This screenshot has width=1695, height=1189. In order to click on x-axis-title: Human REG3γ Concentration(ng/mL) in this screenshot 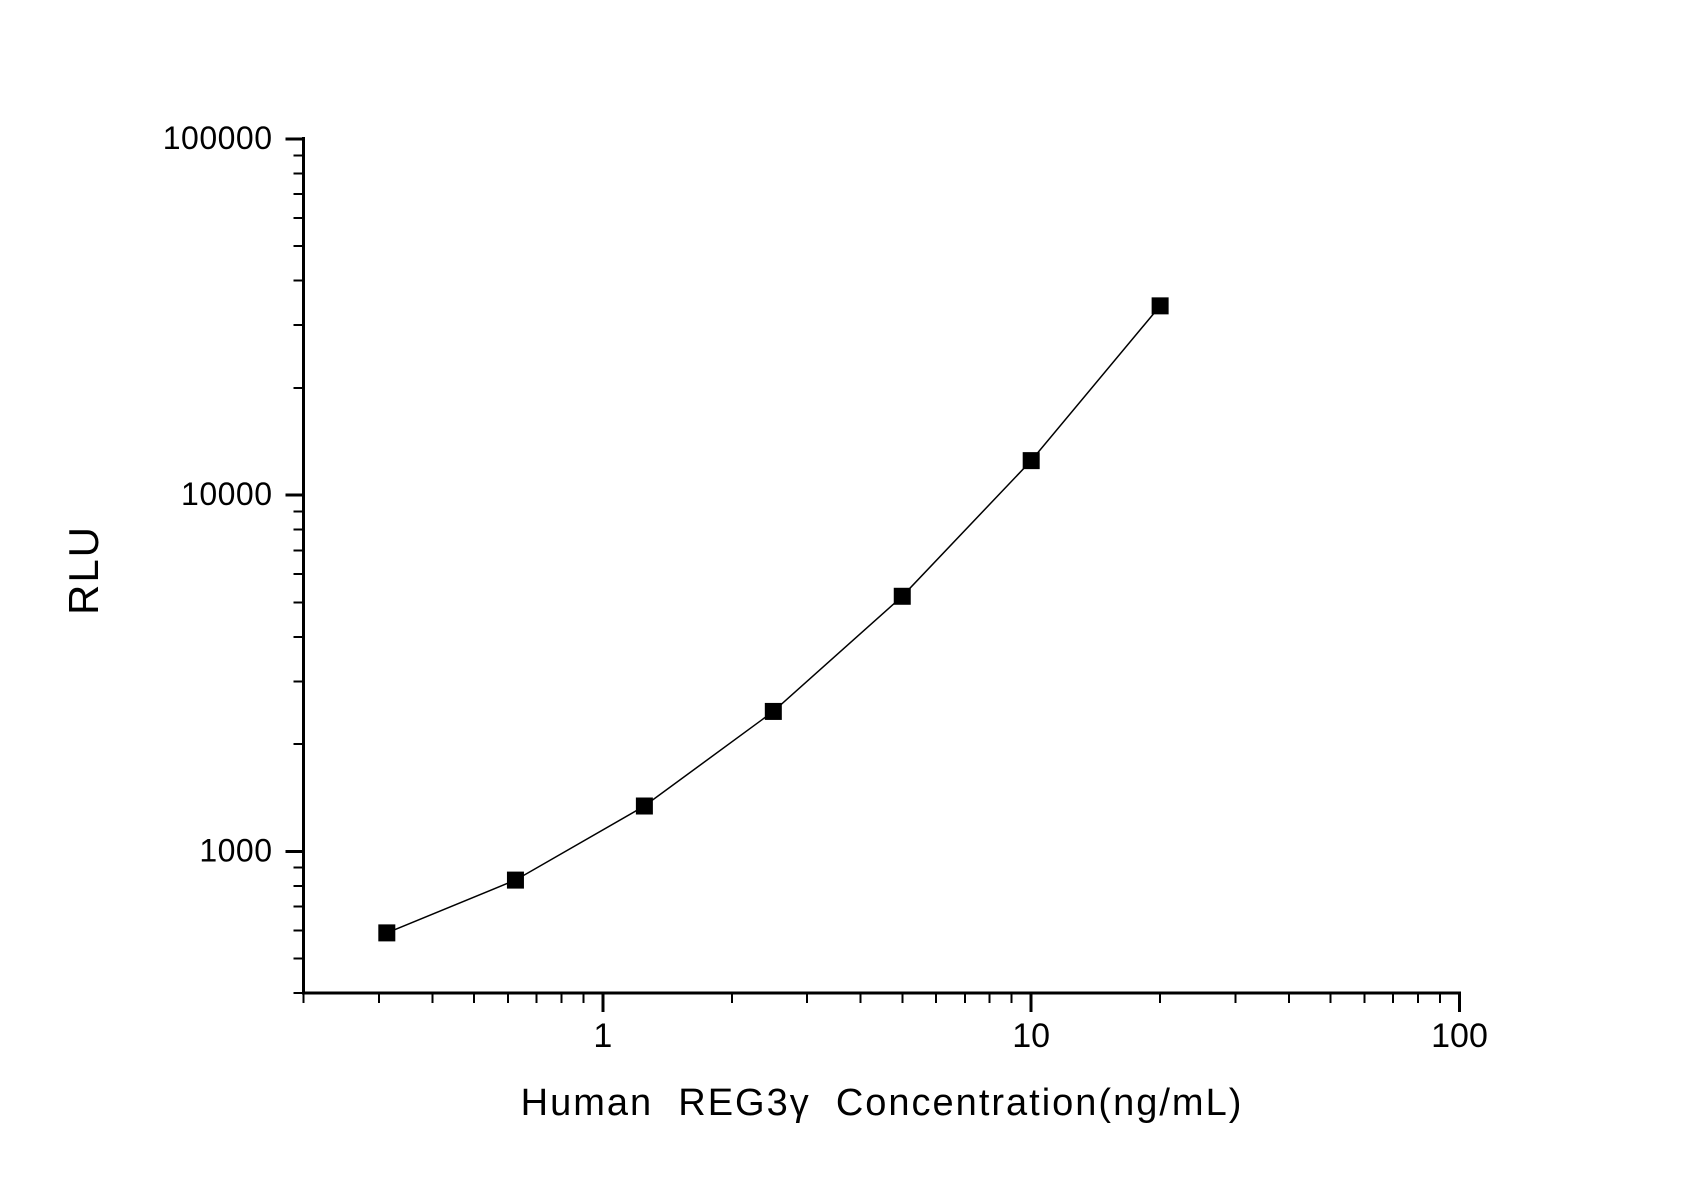, I will do `click(882, 1103)`.